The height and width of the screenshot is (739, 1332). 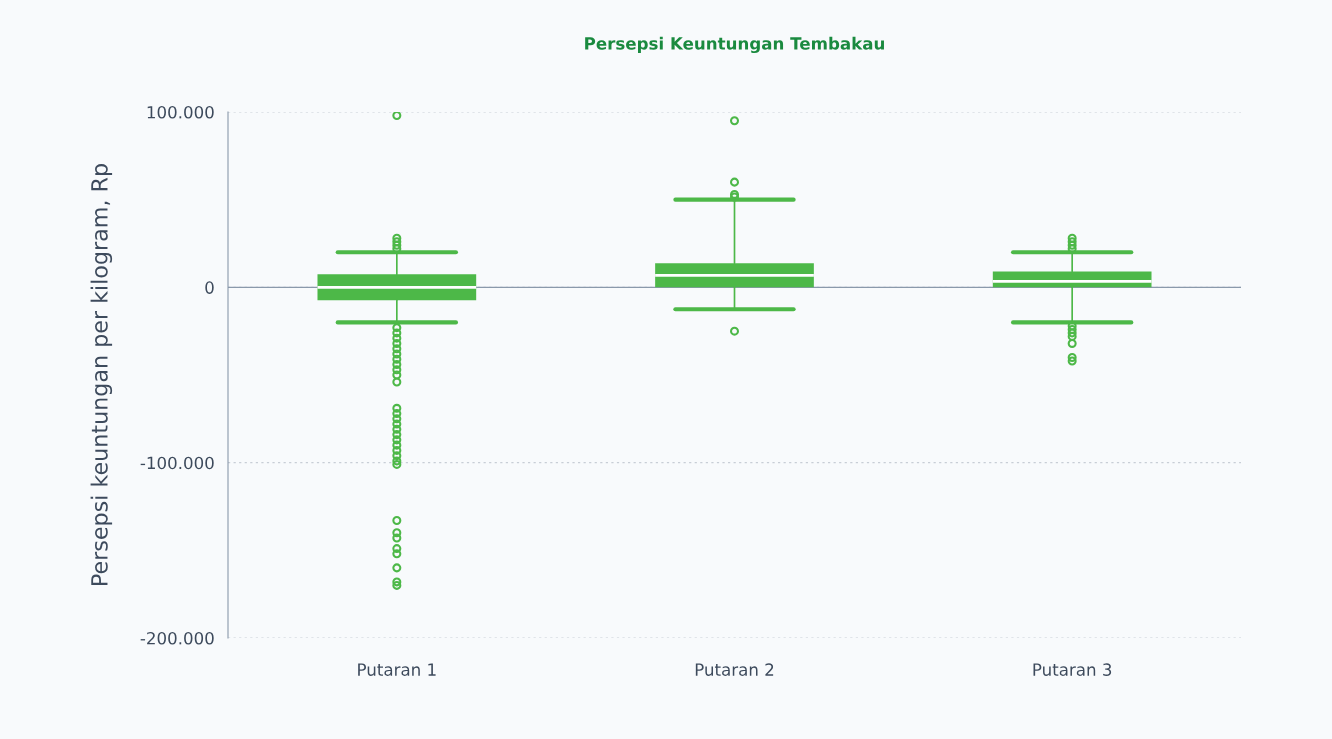 I want to click on y-tick-label: -200.000, so click(x=177, y=638).